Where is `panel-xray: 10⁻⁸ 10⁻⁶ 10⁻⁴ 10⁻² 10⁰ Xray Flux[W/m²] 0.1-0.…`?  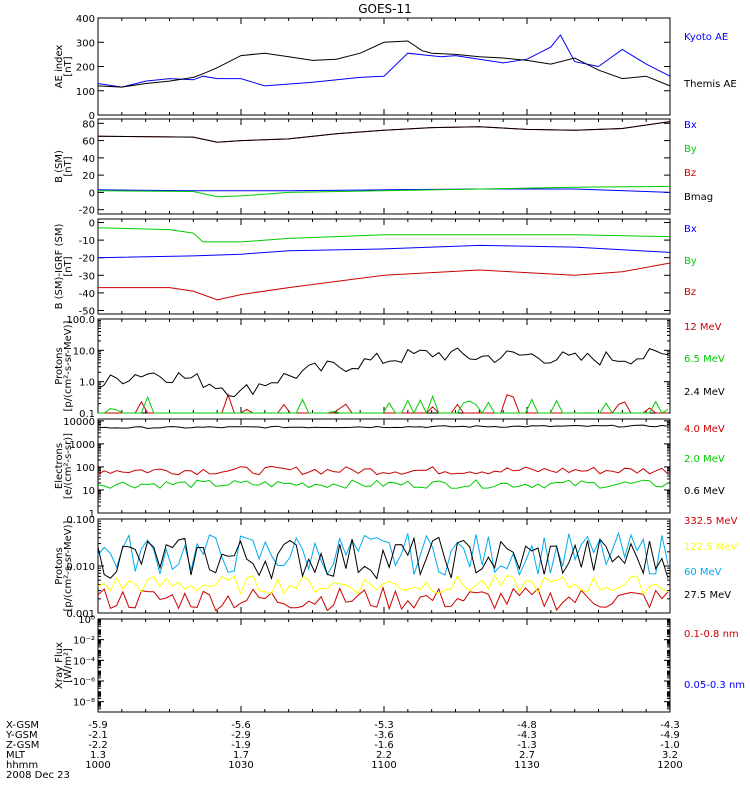 panel-xray: 10⁻⁸ 10⁻⁶ 10⁻⁴ 10⁻² 10⁰ Xray Flux[W/m²] 0.1-0.… is located at coordinates (399, 664).